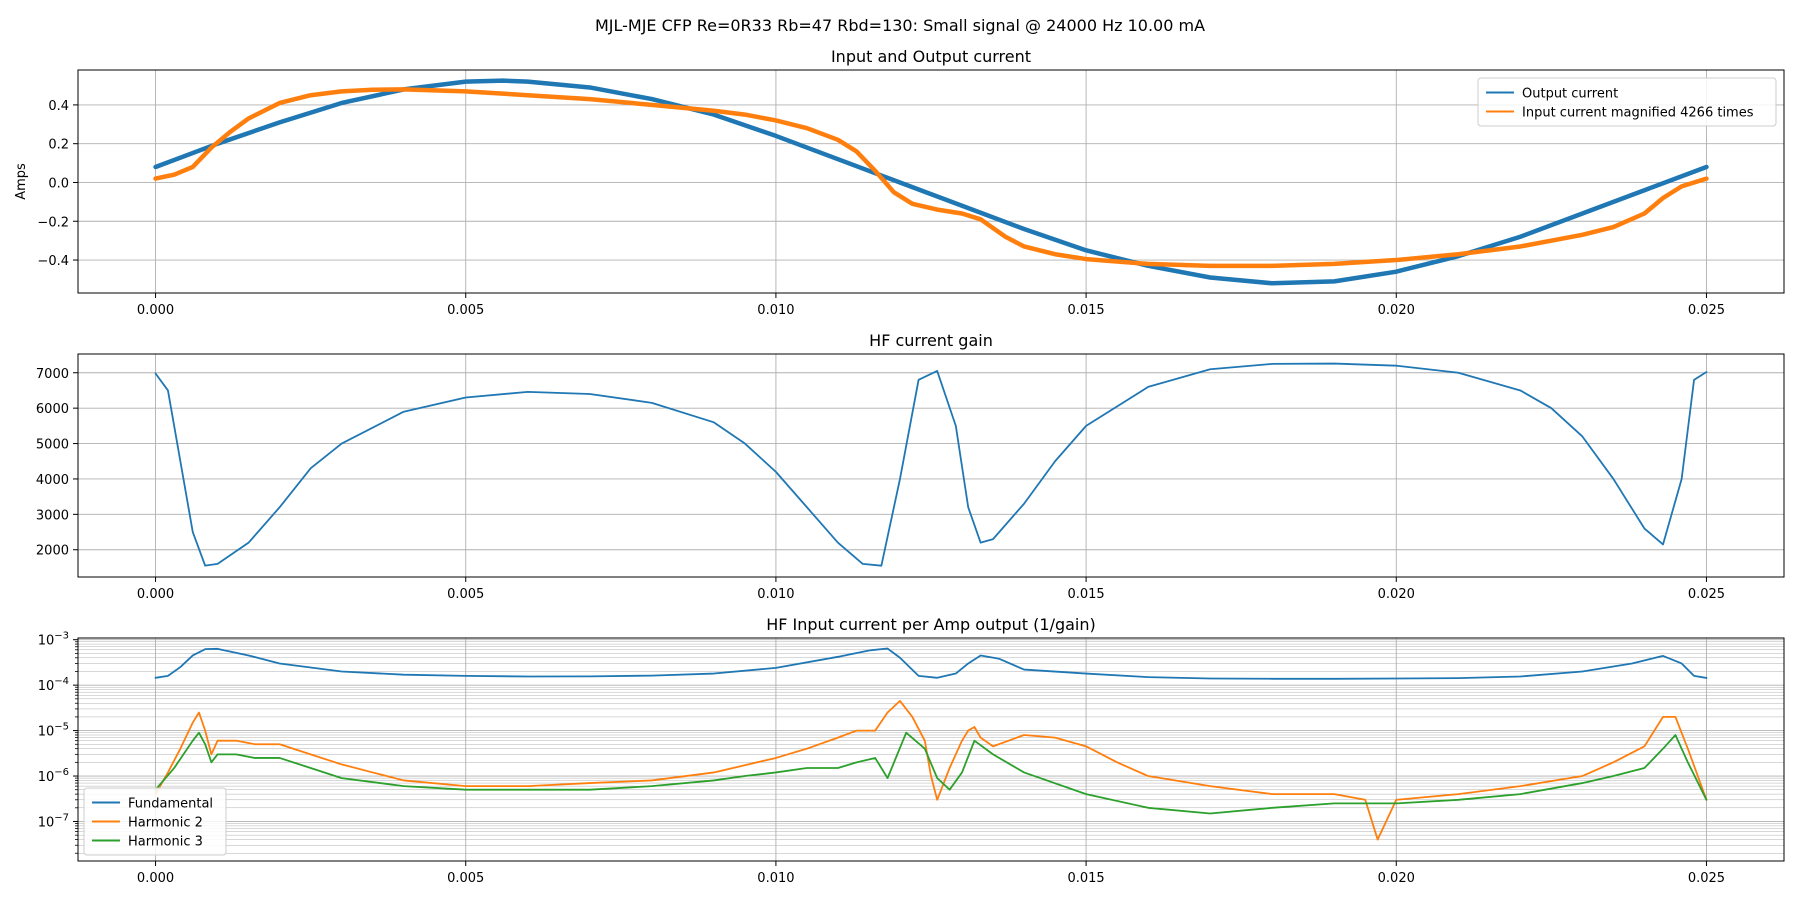  What do you see at coordinates (53, 261) in the screenshot?
I see `y-tick-label: −0.4` at bounding box center [53, 261].